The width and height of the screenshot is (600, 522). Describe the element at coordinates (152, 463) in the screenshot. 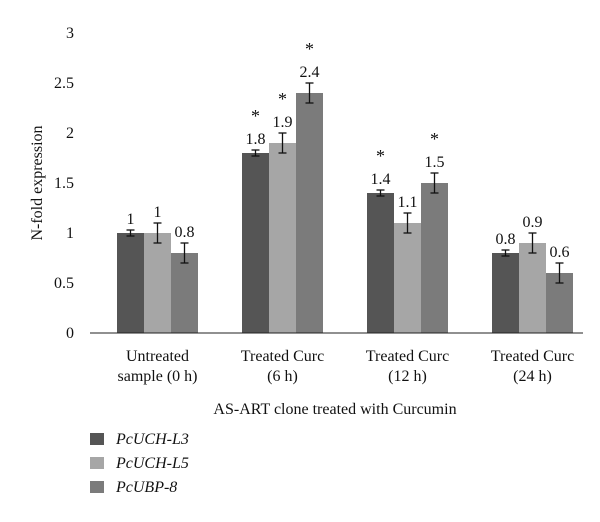

I see `legend-label: PcUCH-L5` at that location.